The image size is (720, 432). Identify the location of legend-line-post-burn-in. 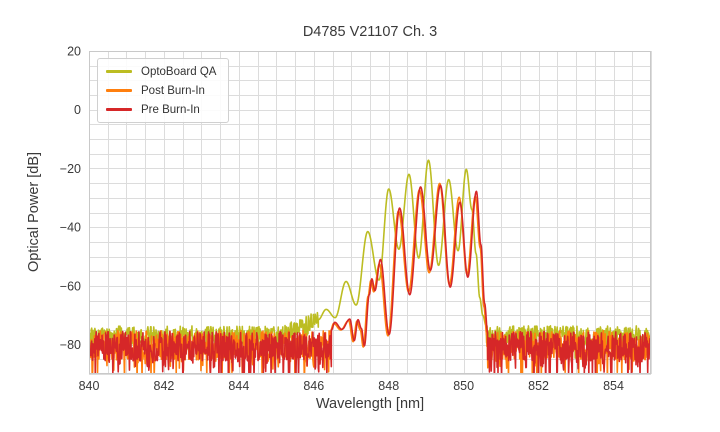
(119, 90).